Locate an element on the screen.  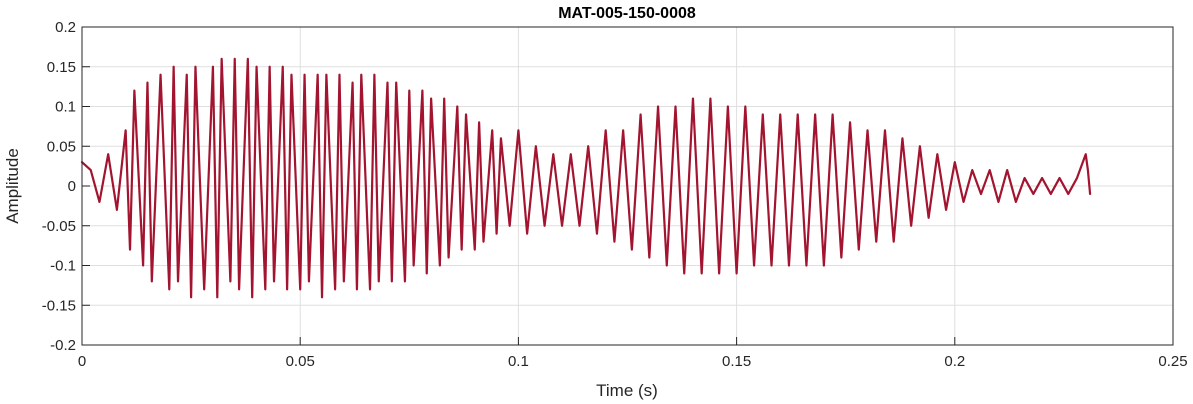
x-tick-label: 0.15 is located at coordinates (736, 361).